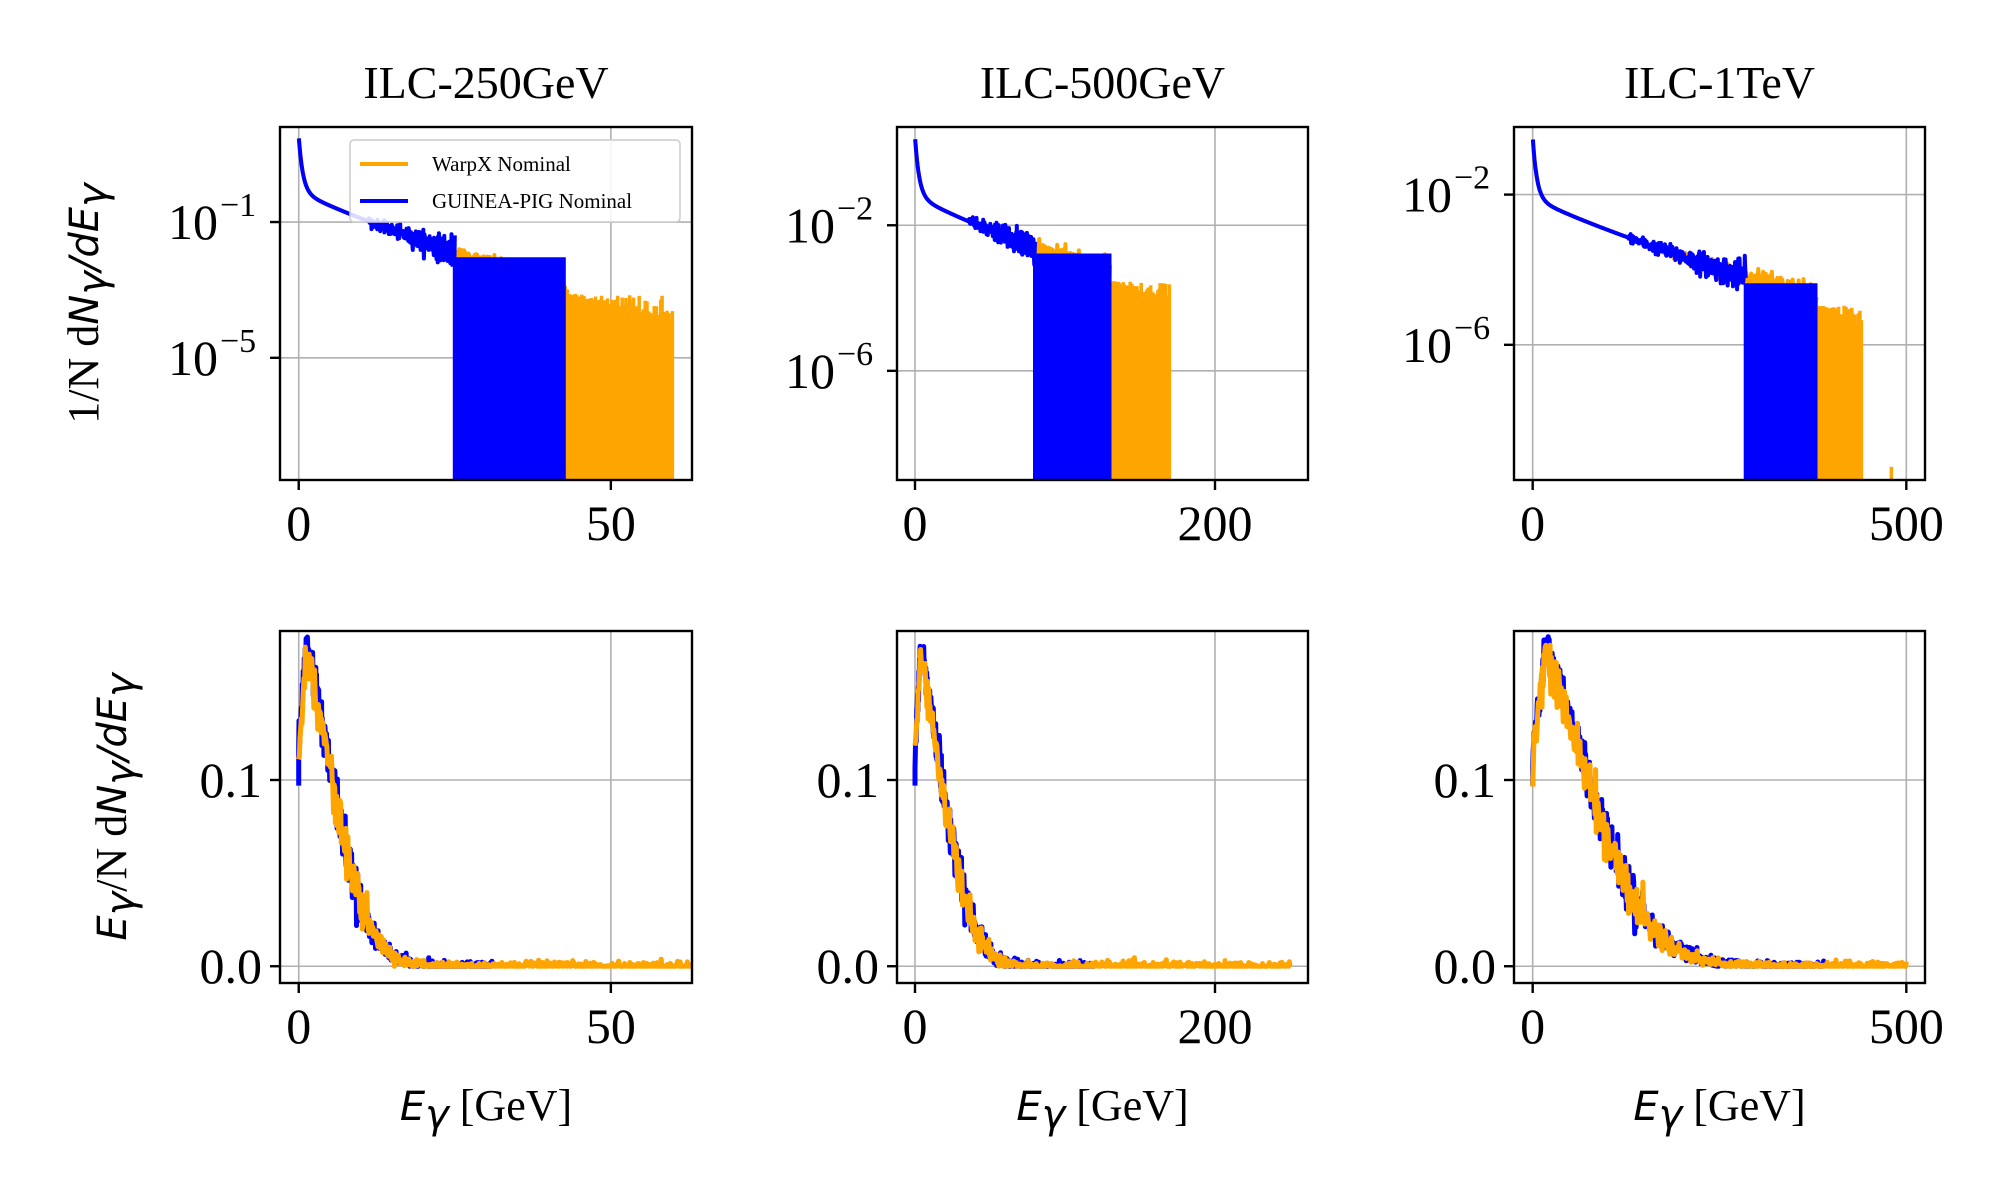 This screenshot has height=1200, width=2000. I want to click on legend: WarpX Nominal GUINEA-PIG Nominal, so click(515, 181).